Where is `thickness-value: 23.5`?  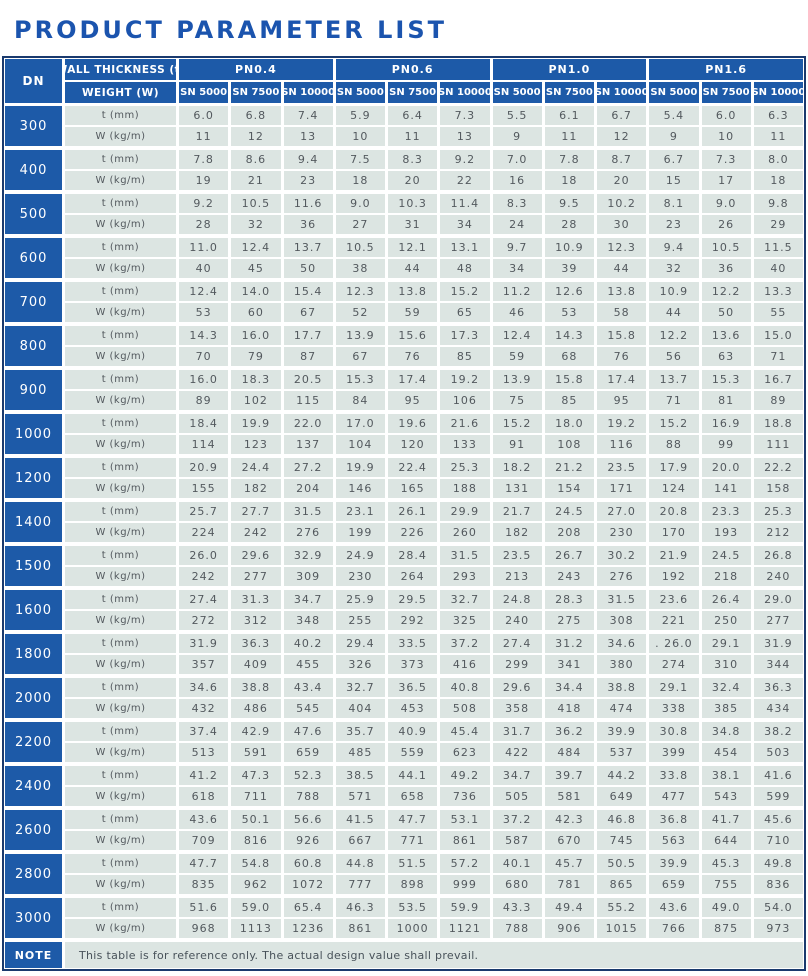
thickness-value: 23.5 is located at coordinates (622, 467).